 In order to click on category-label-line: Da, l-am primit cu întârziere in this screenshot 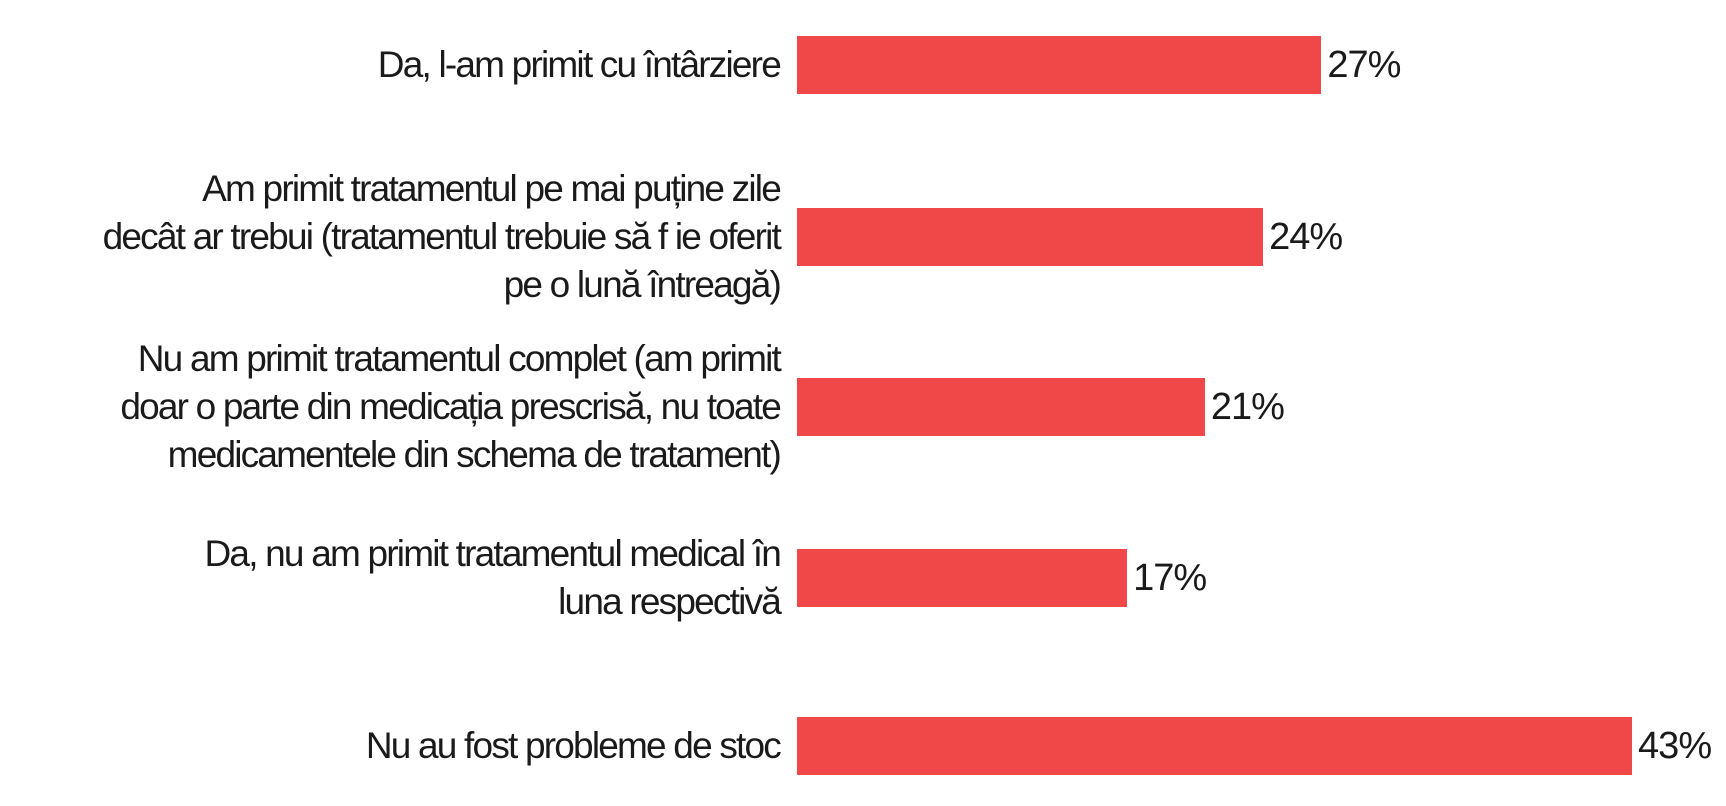, I will do `click(579, 64)`.